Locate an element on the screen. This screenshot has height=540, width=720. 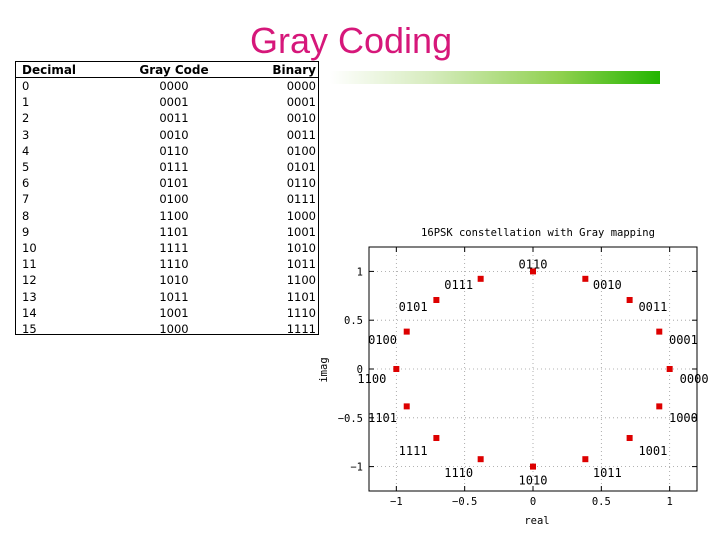
cell-binary: 1000 is located at coordinates (301, 215).